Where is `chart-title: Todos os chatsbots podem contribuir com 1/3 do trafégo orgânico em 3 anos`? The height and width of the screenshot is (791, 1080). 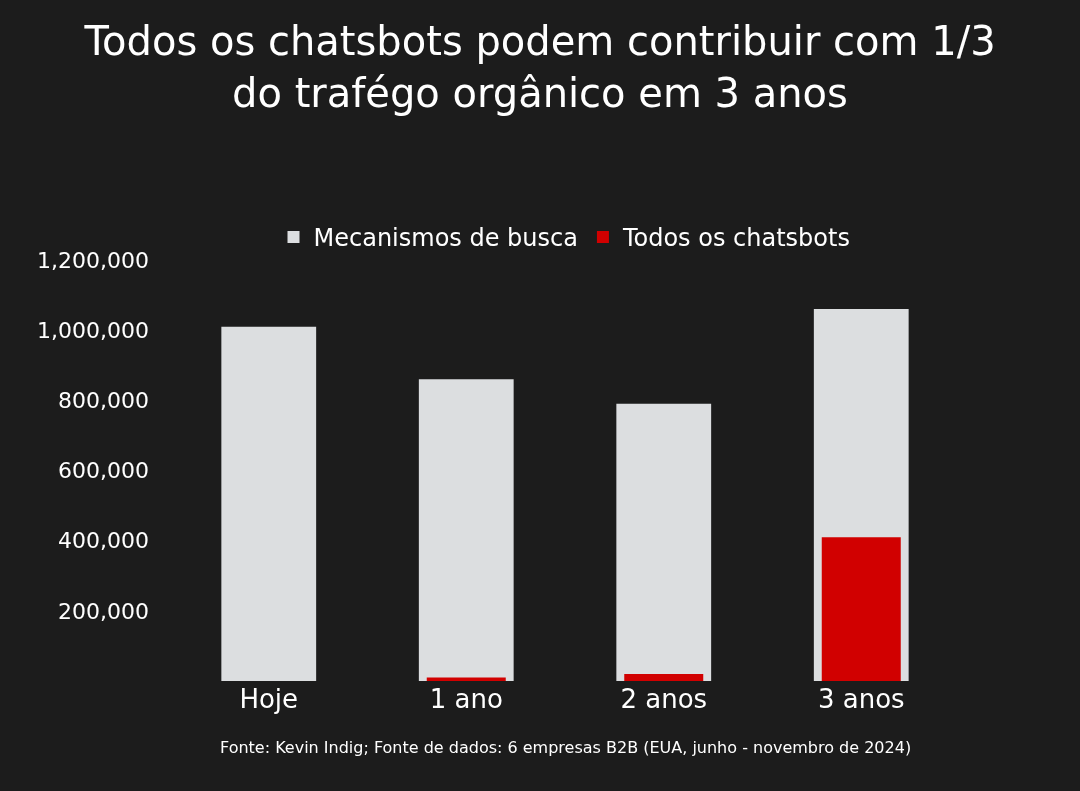
chart-title: Todos os chatsbots podem contribuir com 1/3 do trafégo orgânico em 3 anos is located at coordinates (539, 67).